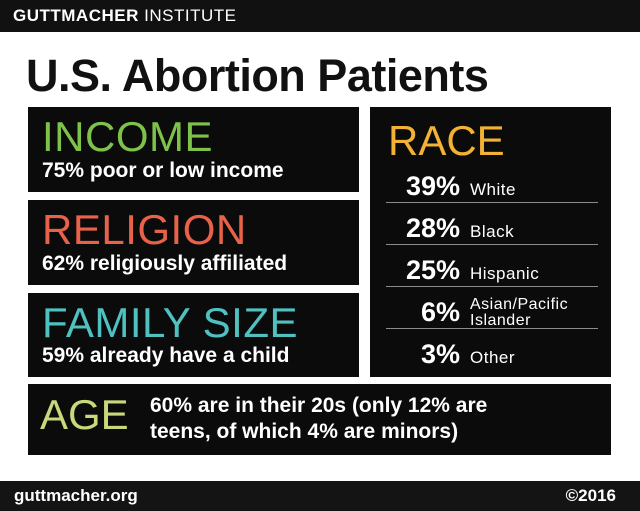  I want to click on race-label-line1: Asian/Pacific, so click(519, 304).